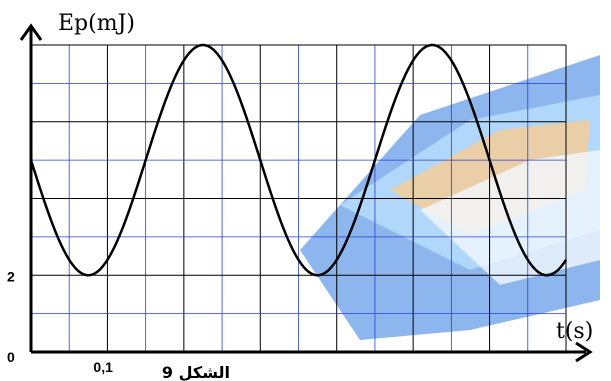 Image resolution: width=611 pixels, height=381 pixels. I want to click on y-axis-arrow, so click(31, 32).